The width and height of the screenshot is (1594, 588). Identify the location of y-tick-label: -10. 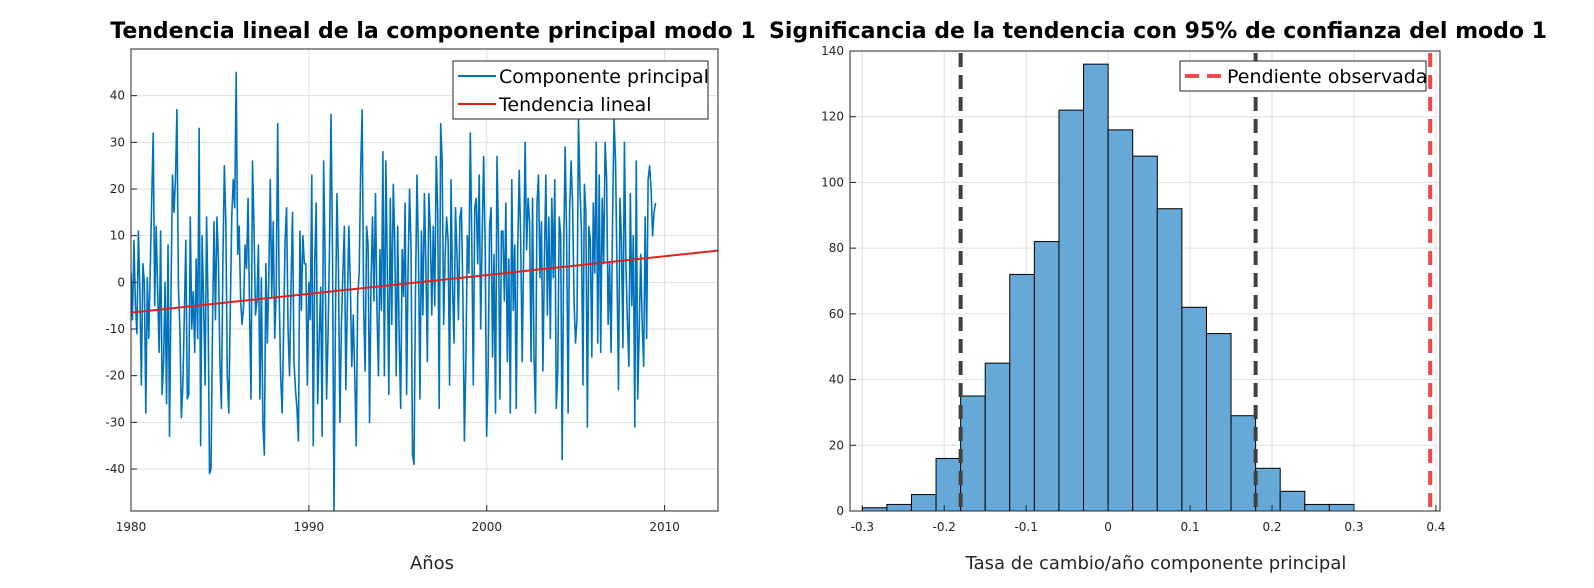
(115, 329).